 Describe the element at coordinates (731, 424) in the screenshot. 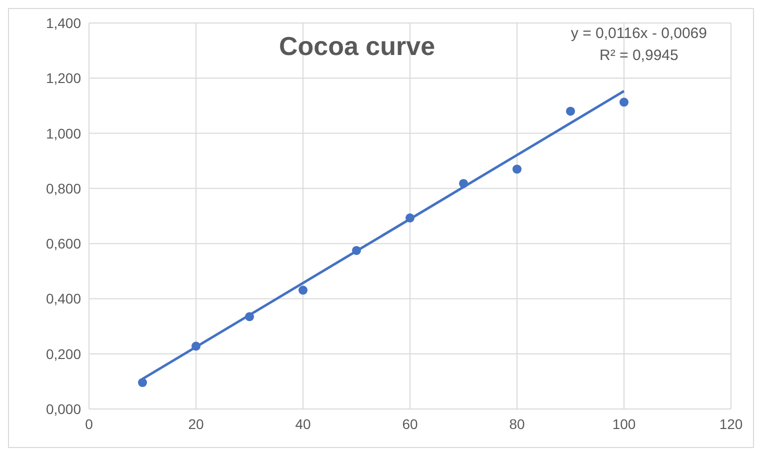

I see `x-tick-label: 120` at that location.